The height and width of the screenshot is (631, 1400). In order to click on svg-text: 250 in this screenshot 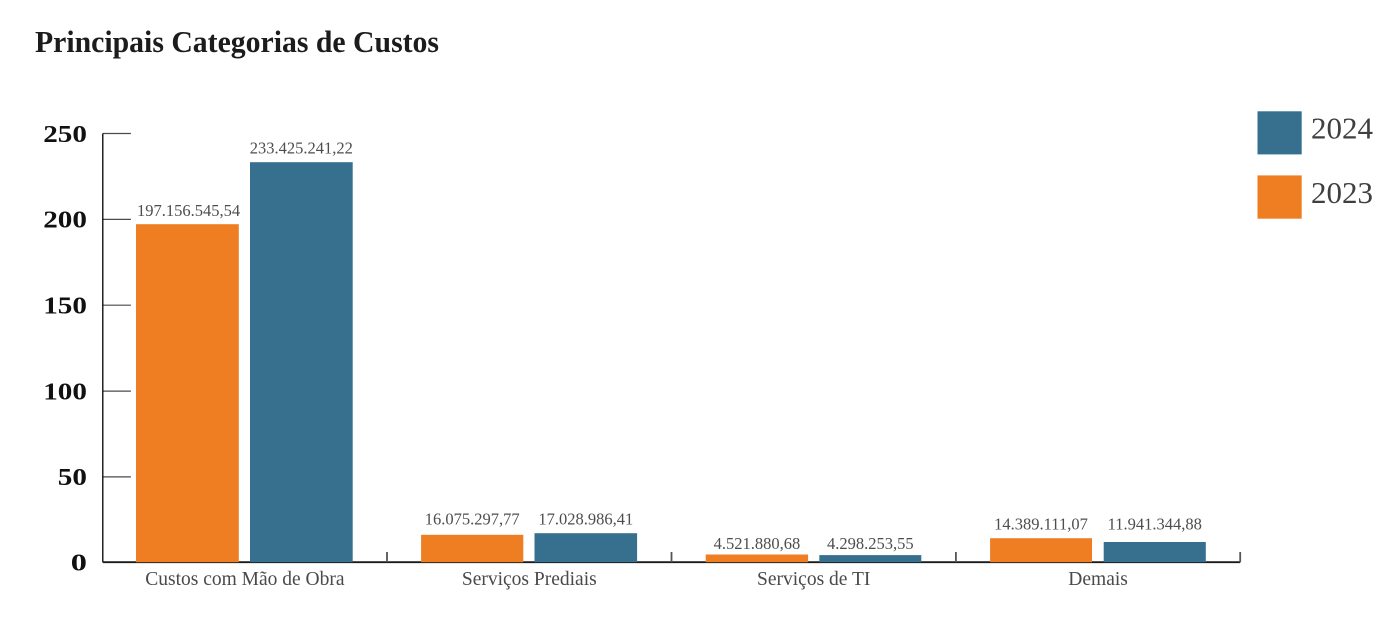, I will do `click(65, 133)`.